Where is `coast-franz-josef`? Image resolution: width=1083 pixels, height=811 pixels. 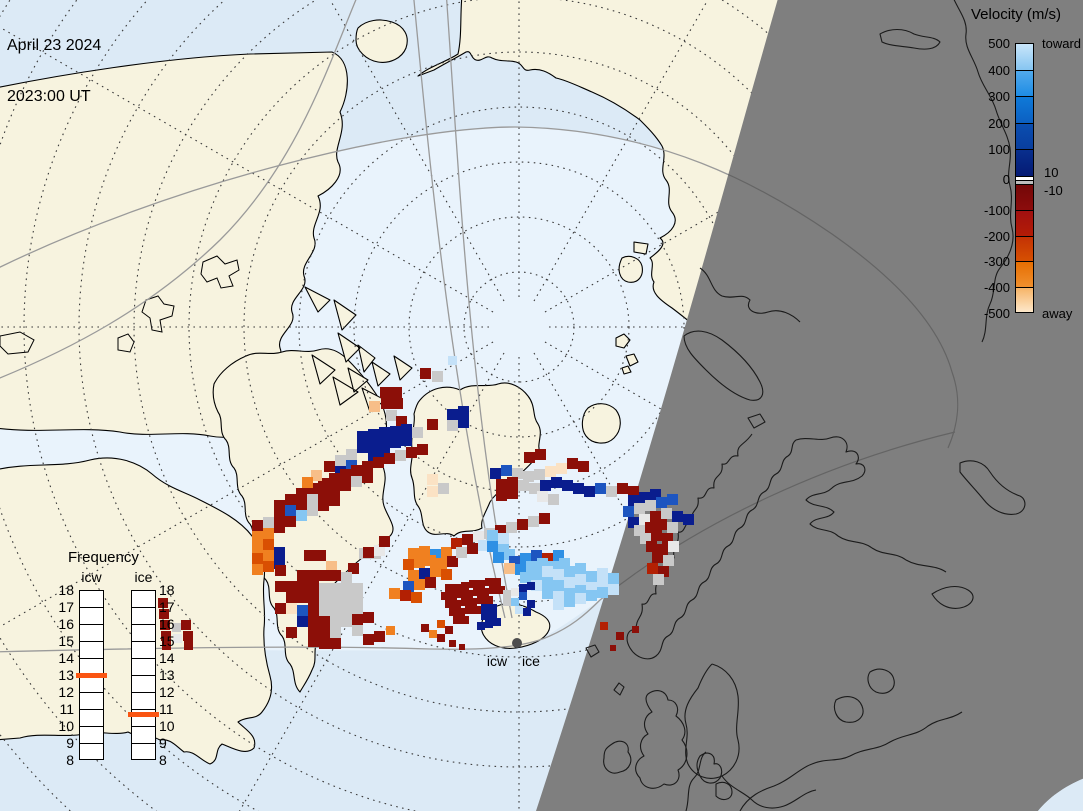
coast-franz-josef is located at coordinates (910, 39).